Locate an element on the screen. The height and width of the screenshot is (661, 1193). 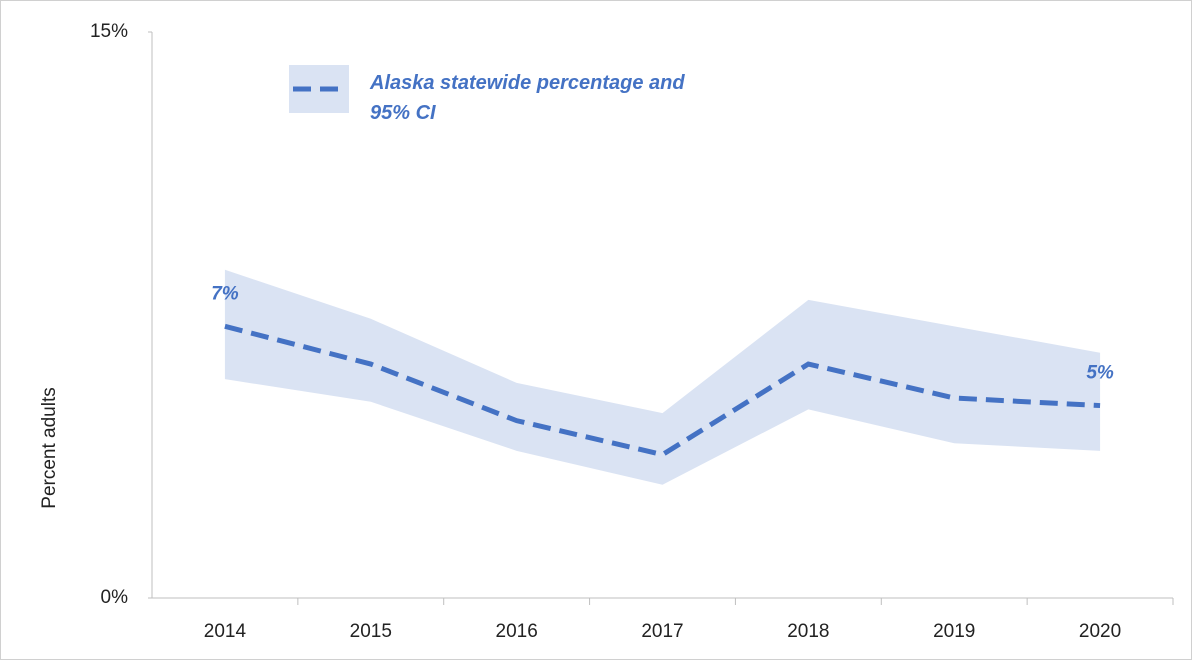
x-tick-label: 2020 is located at coordinates (1100, 631).